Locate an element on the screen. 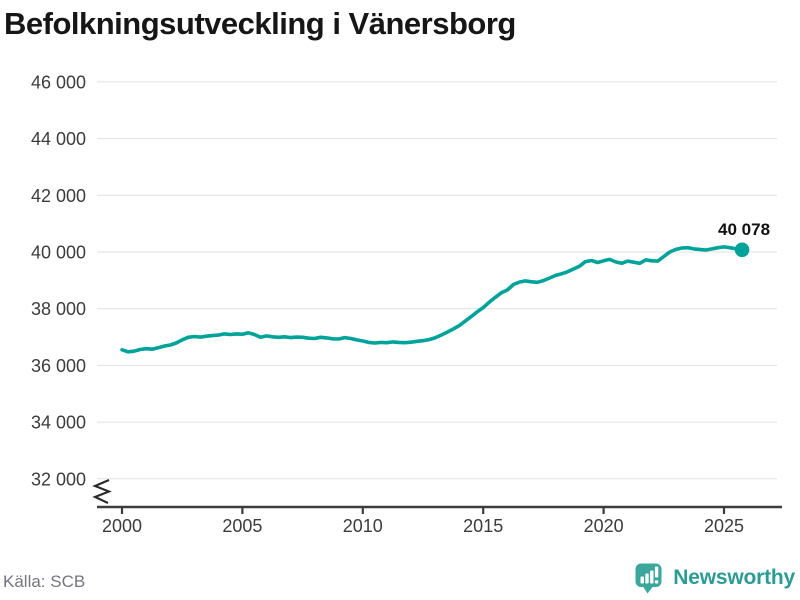  latest-value-label: 40 078 is located at coordinates (744, 229).